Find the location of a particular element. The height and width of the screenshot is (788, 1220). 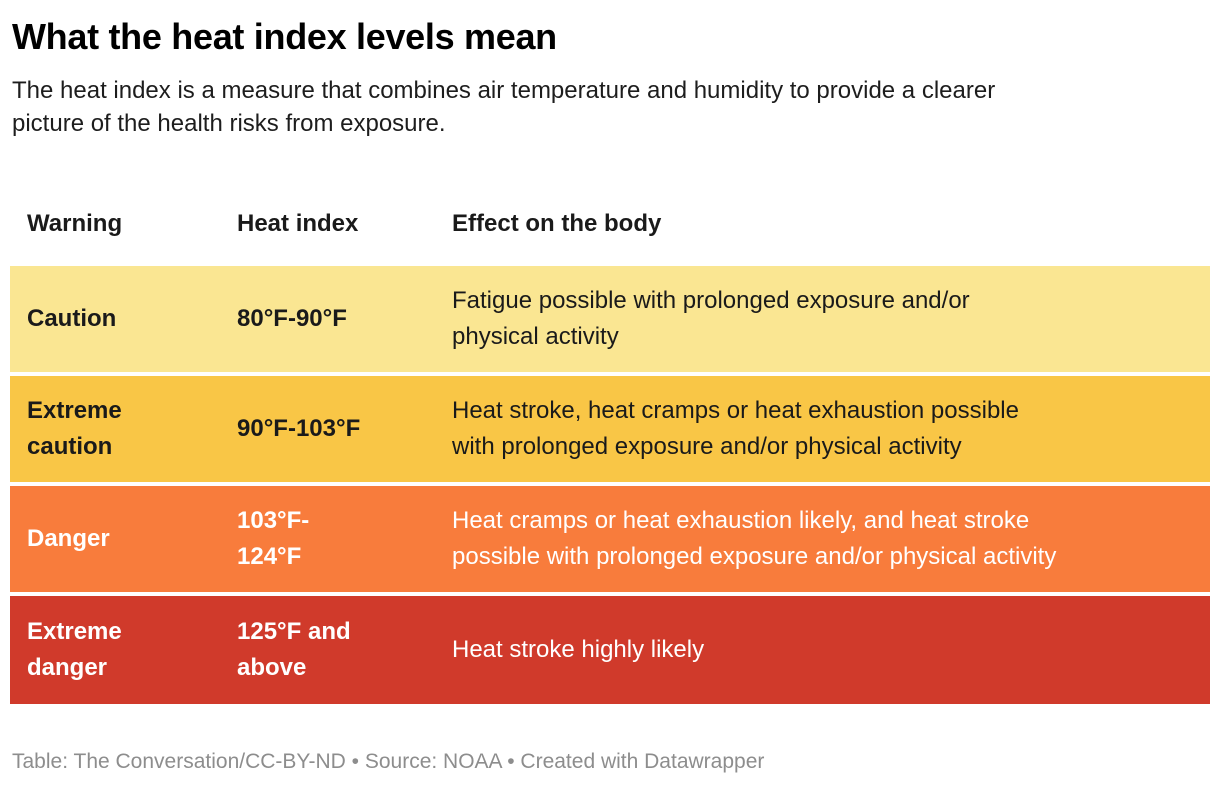

warning-cell: Danger is located at coordinates (115, 538).